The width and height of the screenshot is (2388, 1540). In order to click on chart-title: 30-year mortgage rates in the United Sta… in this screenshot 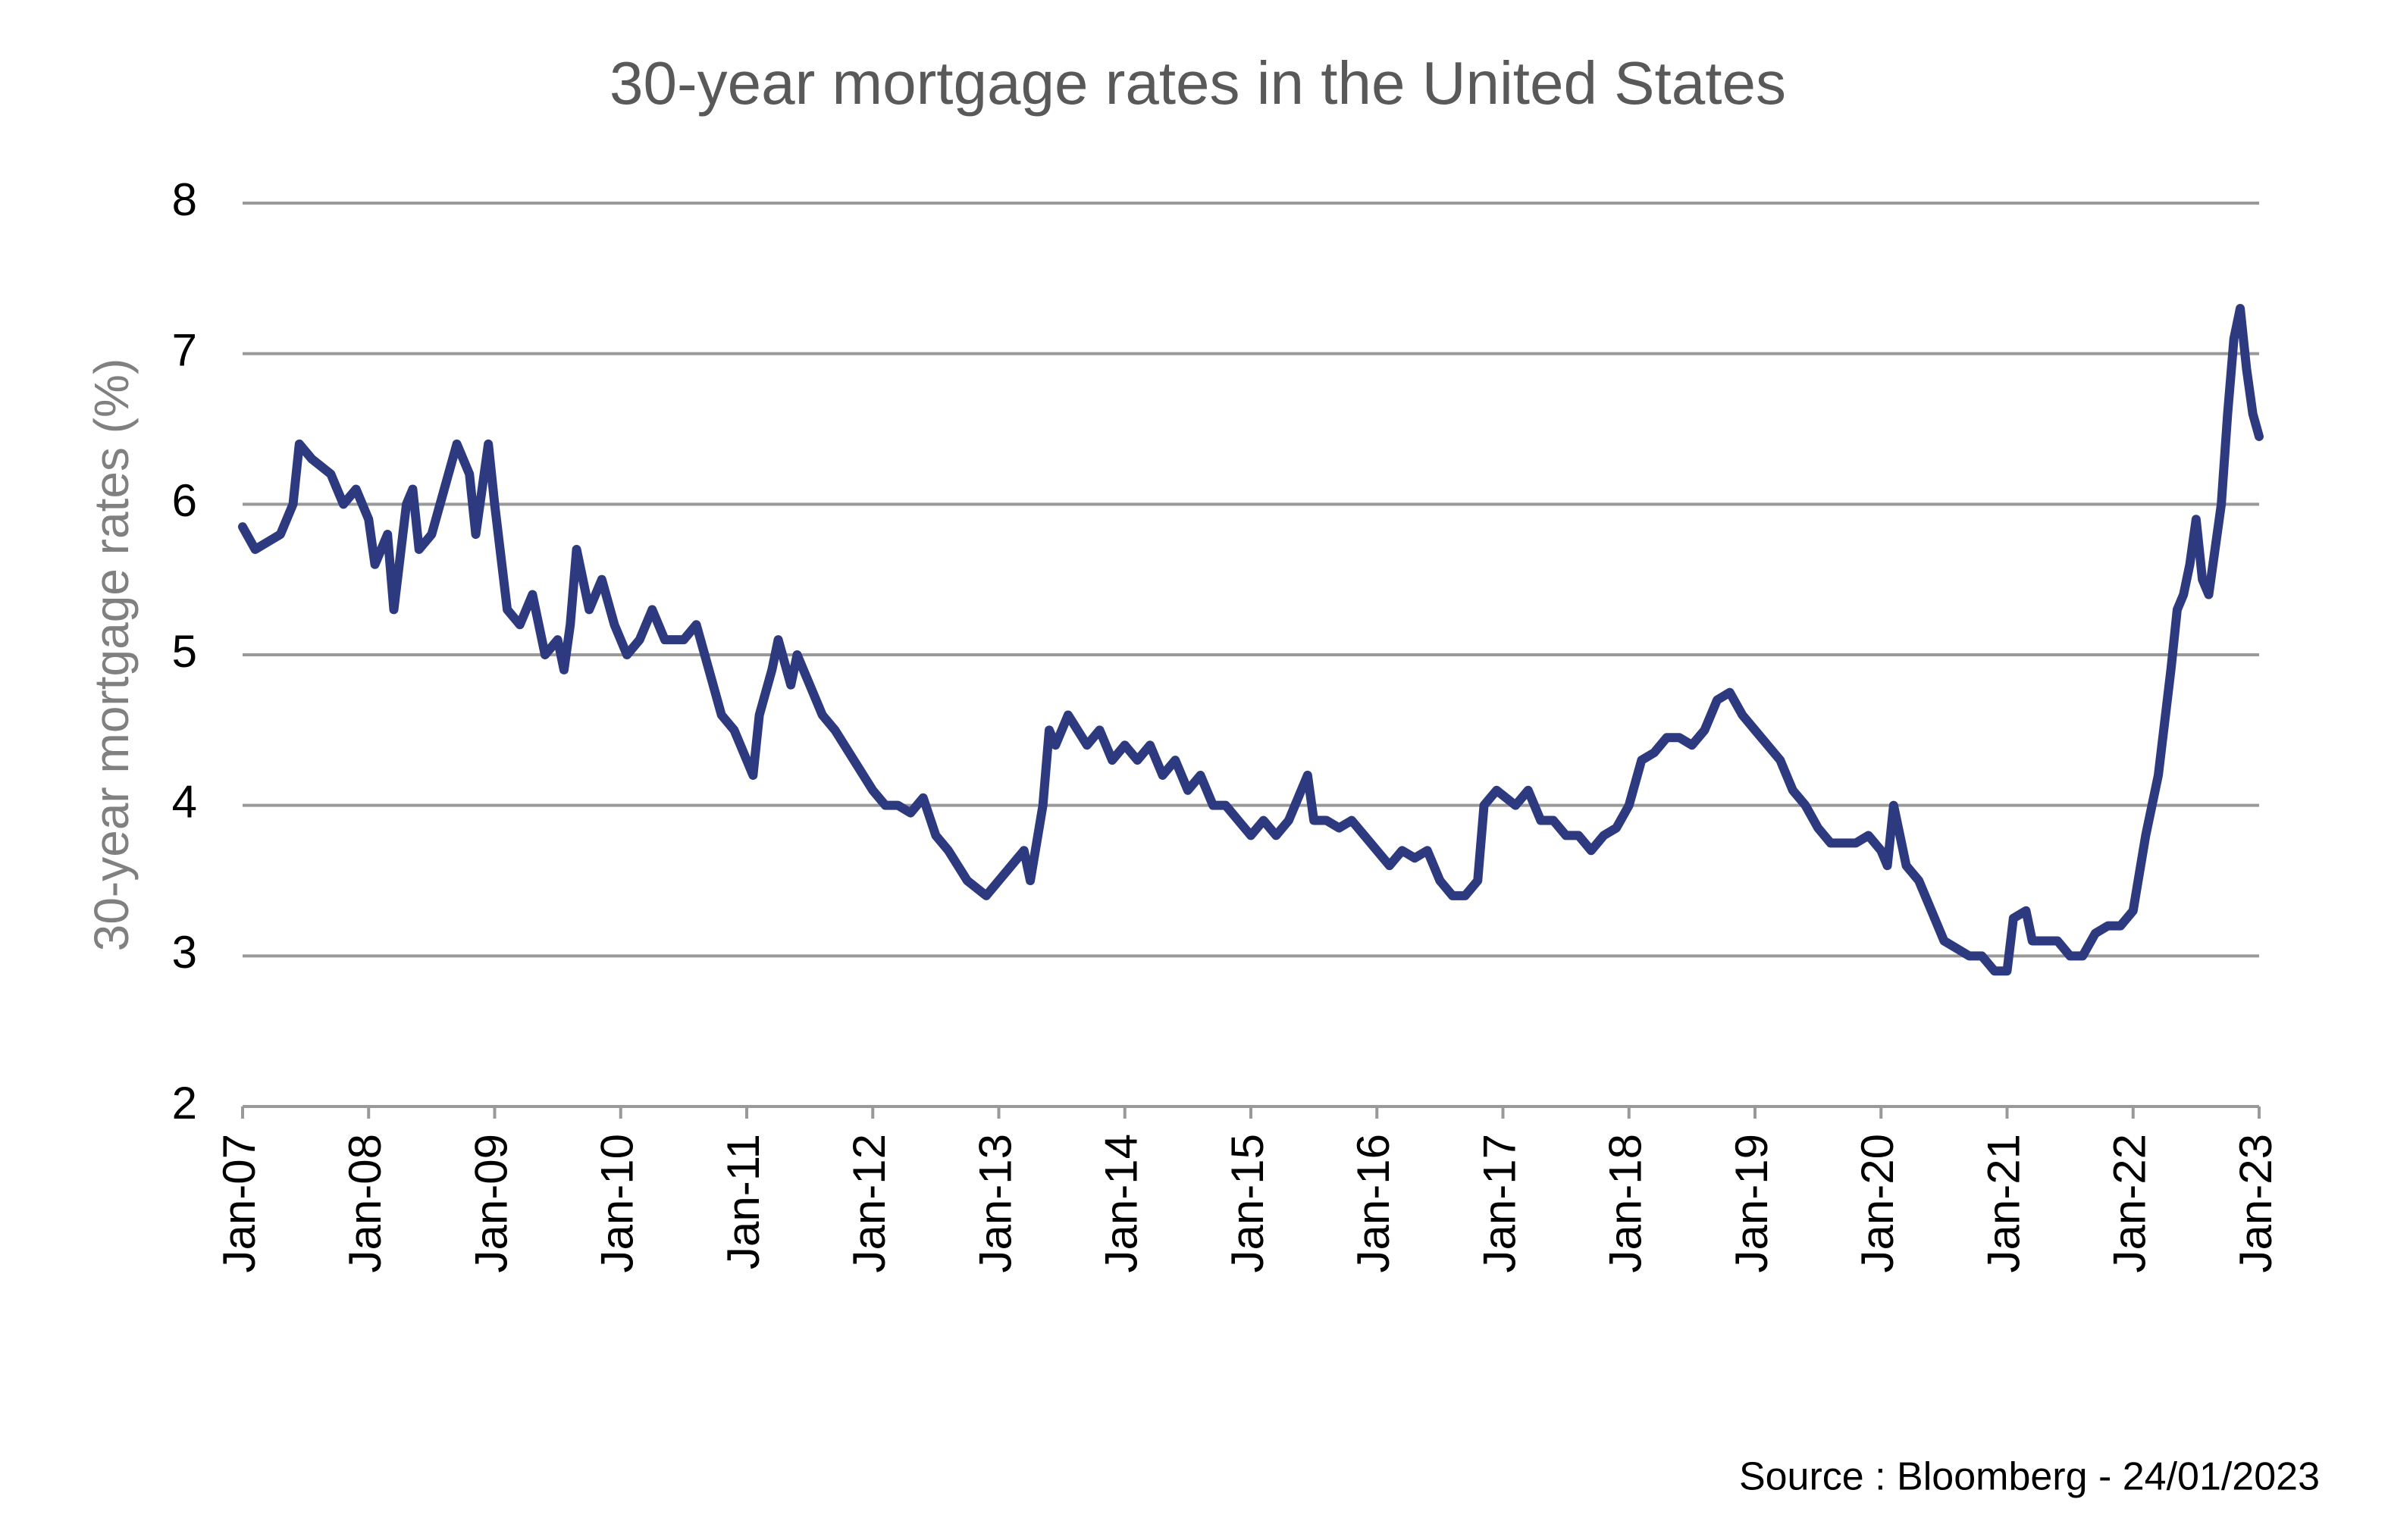, I will do `click(1198, 83)`.